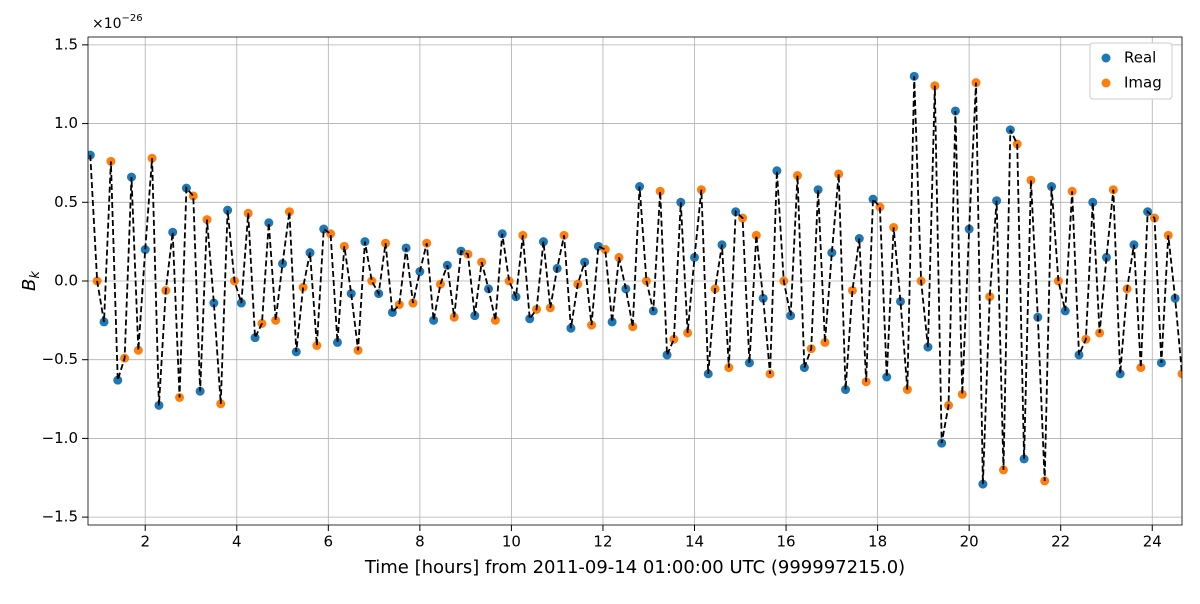  I want to click on legend-label: Imag, so click(1143, 83).